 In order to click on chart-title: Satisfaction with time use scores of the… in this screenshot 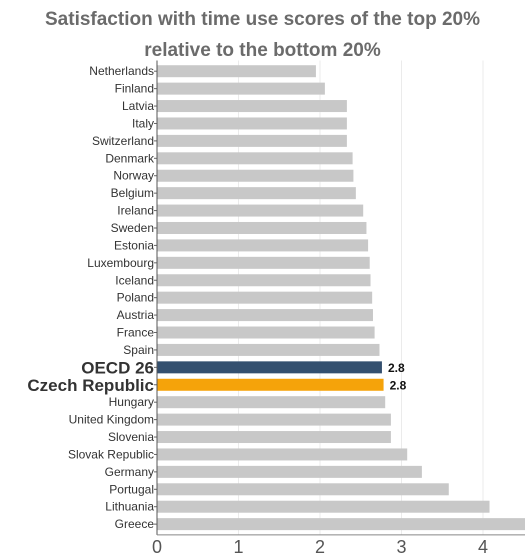, I will do `click(262, 35)`.